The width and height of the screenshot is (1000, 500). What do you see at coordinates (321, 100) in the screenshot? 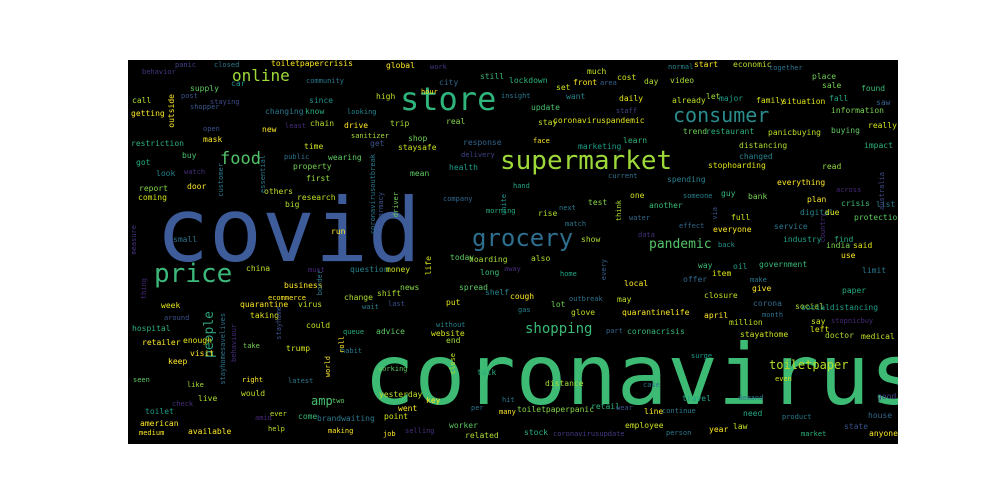
I see `word-since: since` at bounding box center [321, 100].